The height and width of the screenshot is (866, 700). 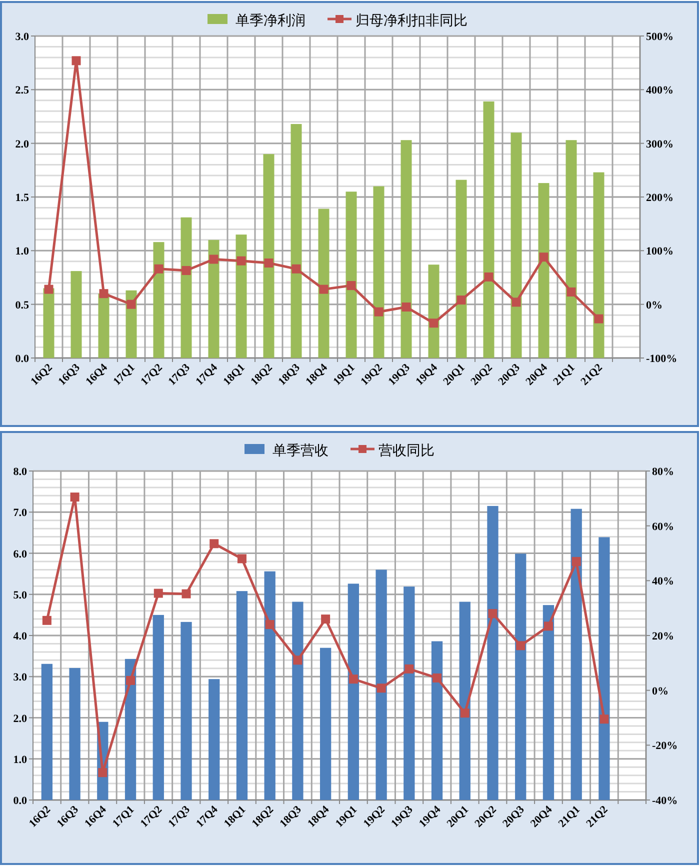 What do you see at coordinates (406, 451) in the screenshot?
I see `legend-label: 营收同比` at bounding box center [406, 451].